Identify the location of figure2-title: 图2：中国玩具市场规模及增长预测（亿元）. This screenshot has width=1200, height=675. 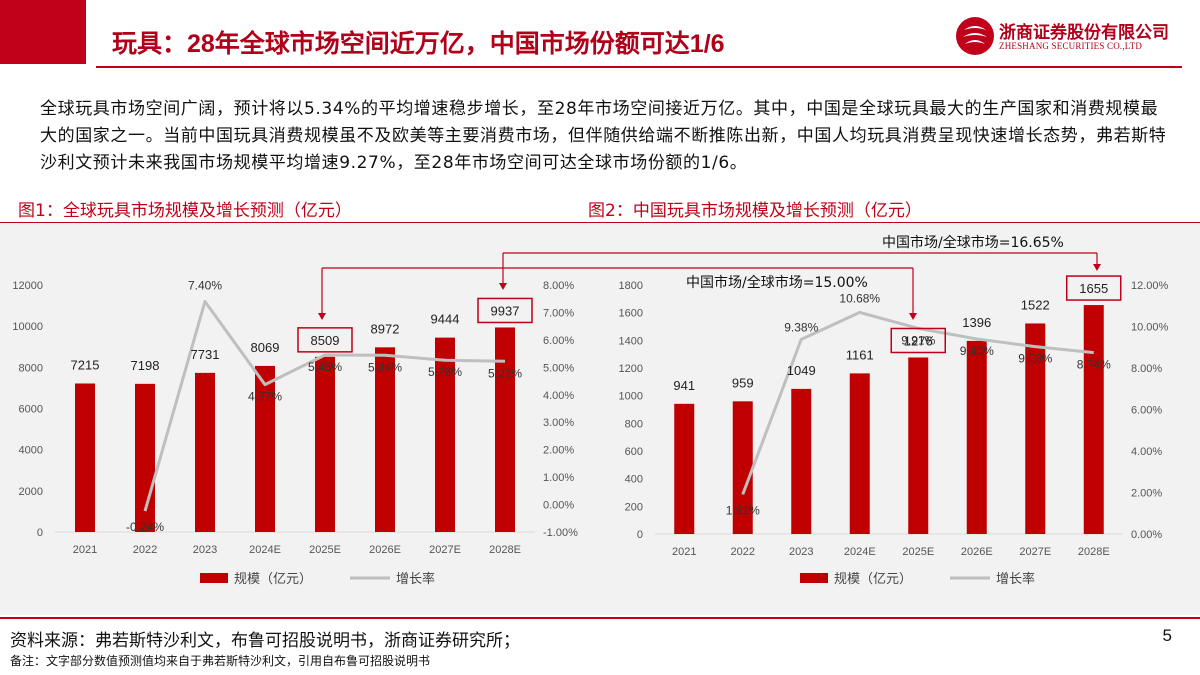
(755, 211).